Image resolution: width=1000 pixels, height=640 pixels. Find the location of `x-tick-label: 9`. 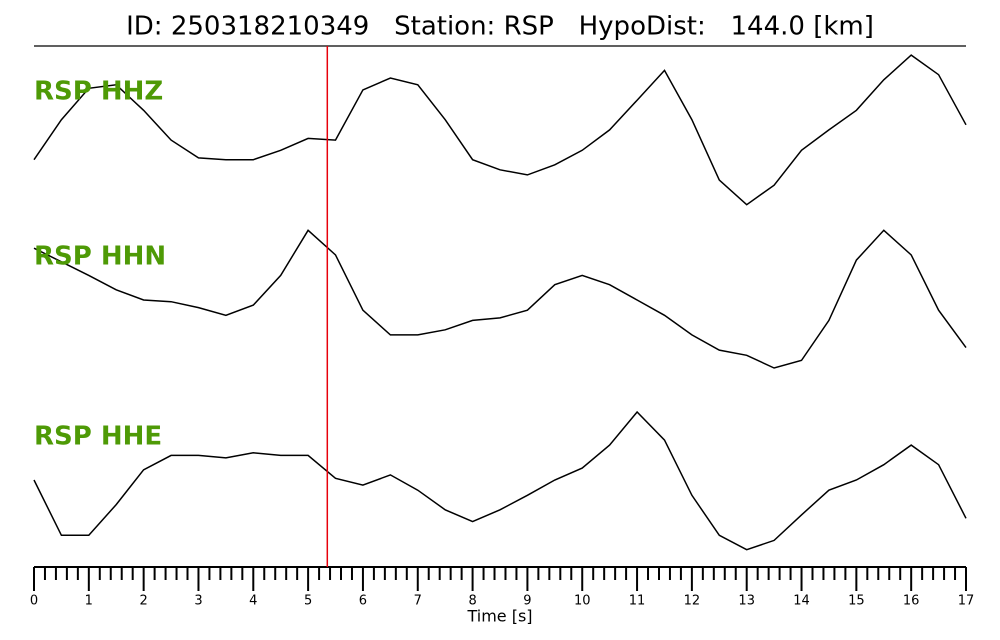

x-tick-label: 9 is located at coordinates (527, 601).